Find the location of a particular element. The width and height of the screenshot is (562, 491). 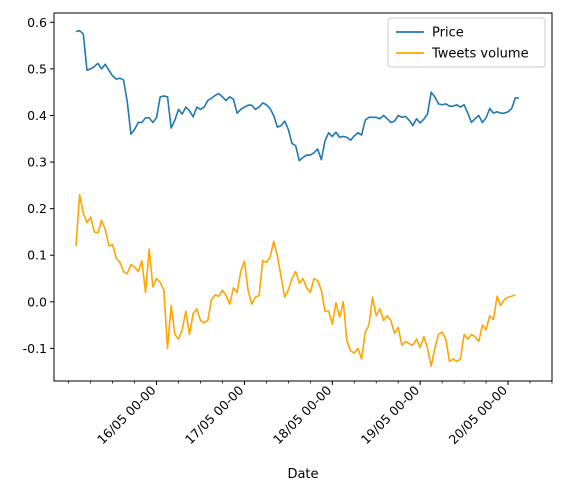

x-tick-label: 17/05 00-00 is located at coordinates (214, 414).